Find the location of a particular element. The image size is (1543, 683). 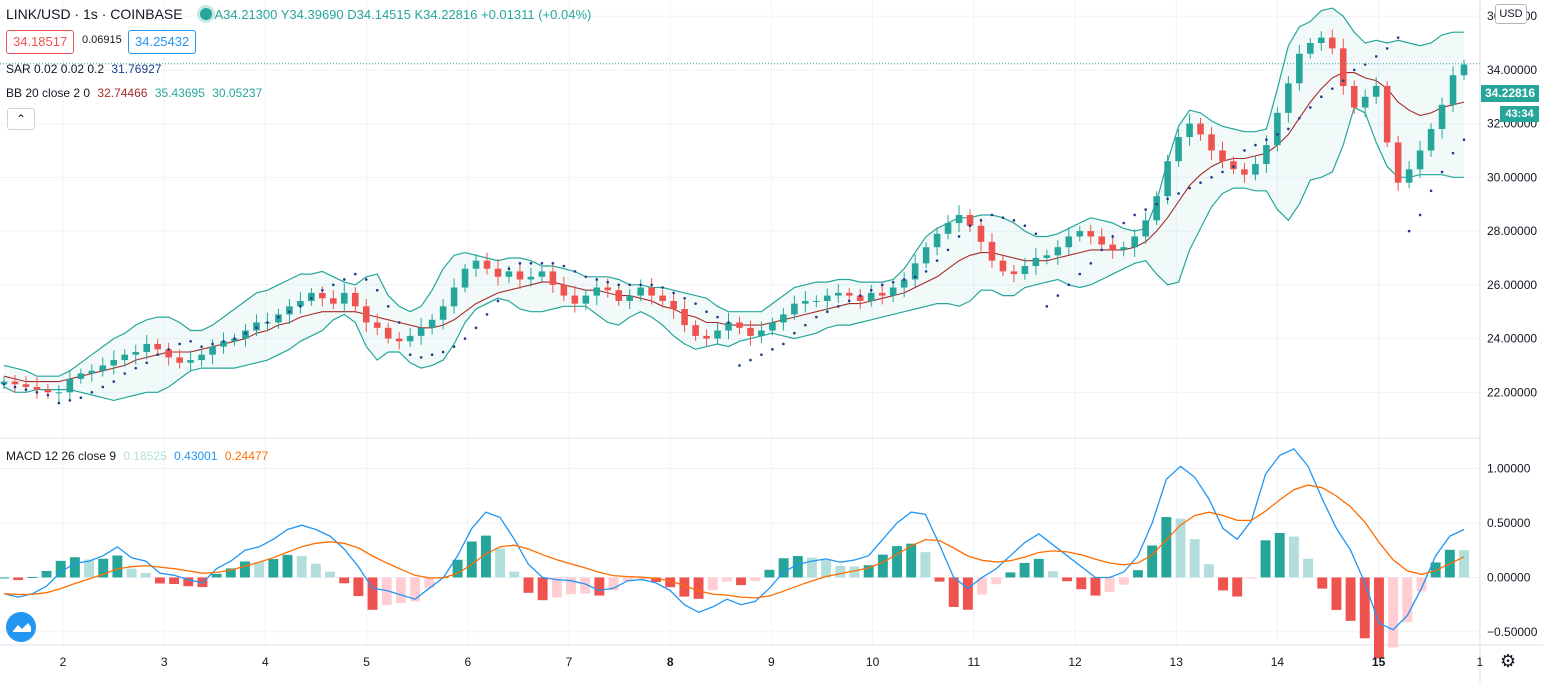

sar-legend: SAR 0.02 0.02 0.2 31.76927 is located at coordinates (83, 69).